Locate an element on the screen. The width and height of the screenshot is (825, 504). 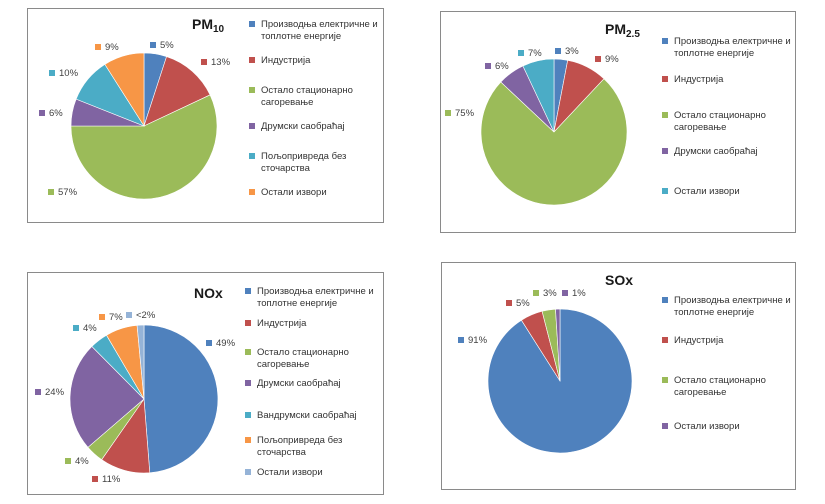
chart-title-pm25: PM2.5 is located at coordinates (622, 30).